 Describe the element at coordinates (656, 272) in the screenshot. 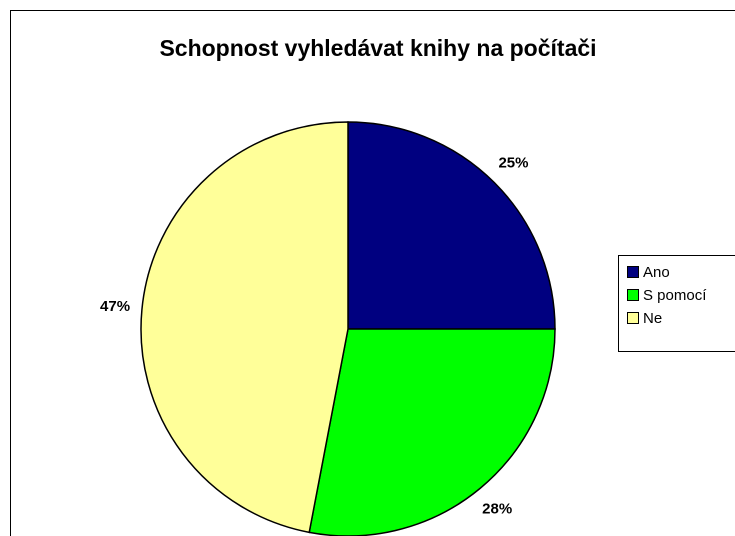

I see `legend-label: Ano` at that location.